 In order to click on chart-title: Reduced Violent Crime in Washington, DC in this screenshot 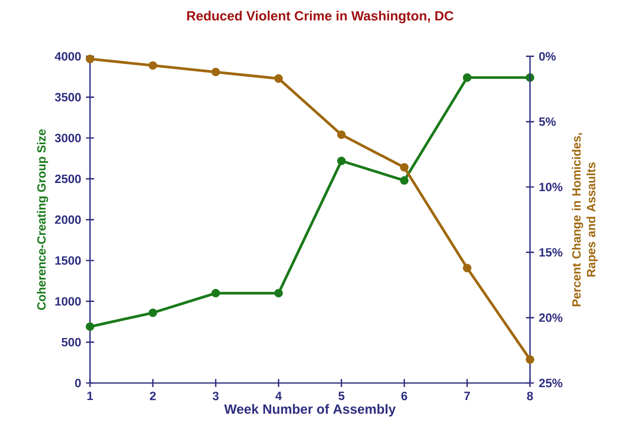, I will do `click(320, 17)`.